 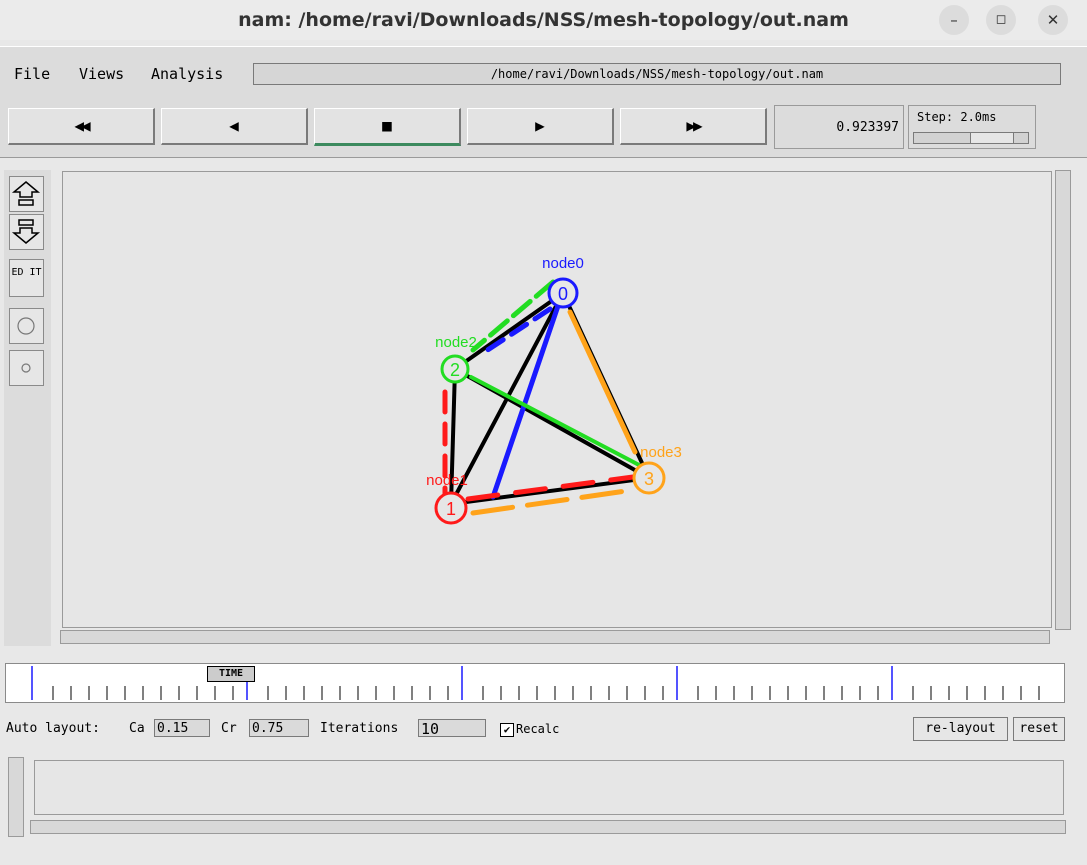 I want to click on rewind-button: ◀◀, so click(x=81, y=126).